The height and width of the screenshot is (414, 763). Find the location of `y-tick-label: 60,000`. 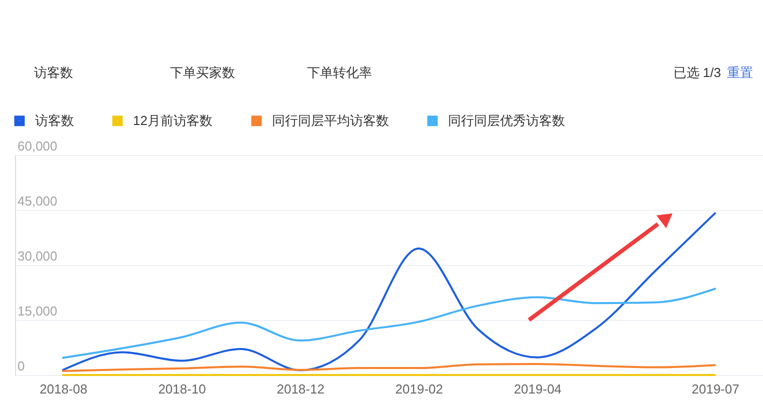

y-tick-label: 60,000 is located at coordinates (38, 146).